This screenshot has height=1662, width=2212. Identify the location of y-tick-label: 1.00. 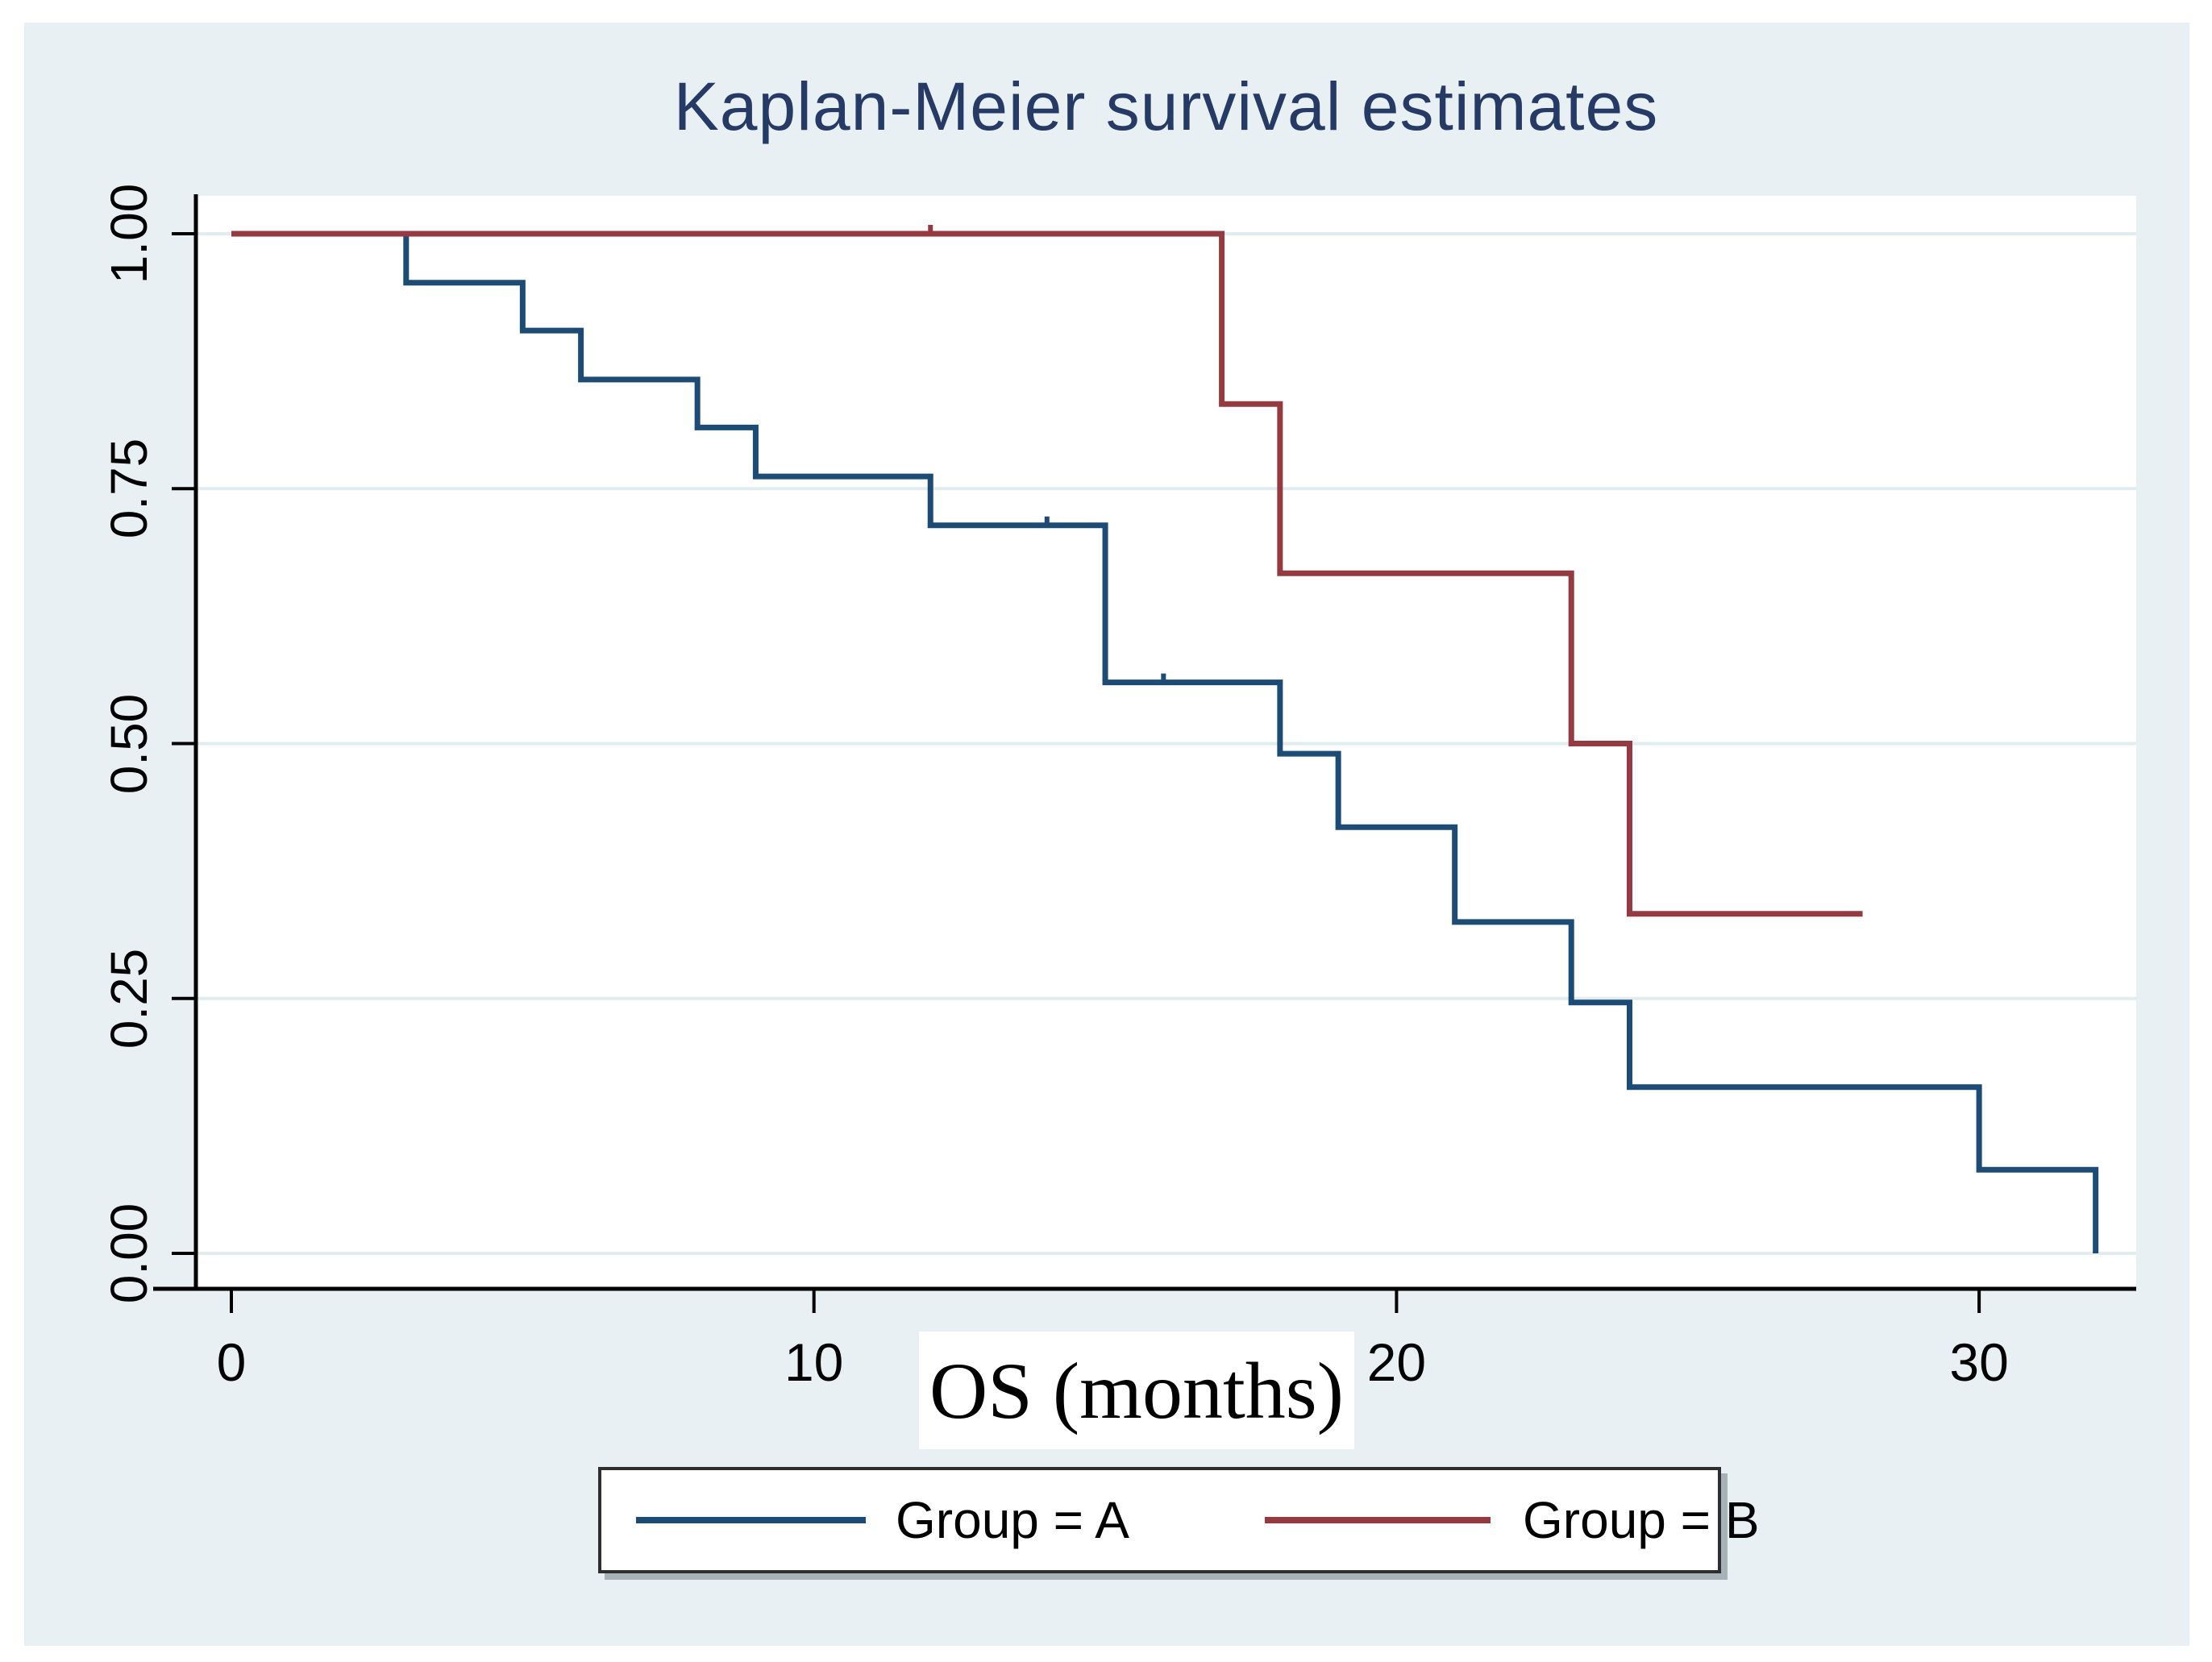
(129, 234).